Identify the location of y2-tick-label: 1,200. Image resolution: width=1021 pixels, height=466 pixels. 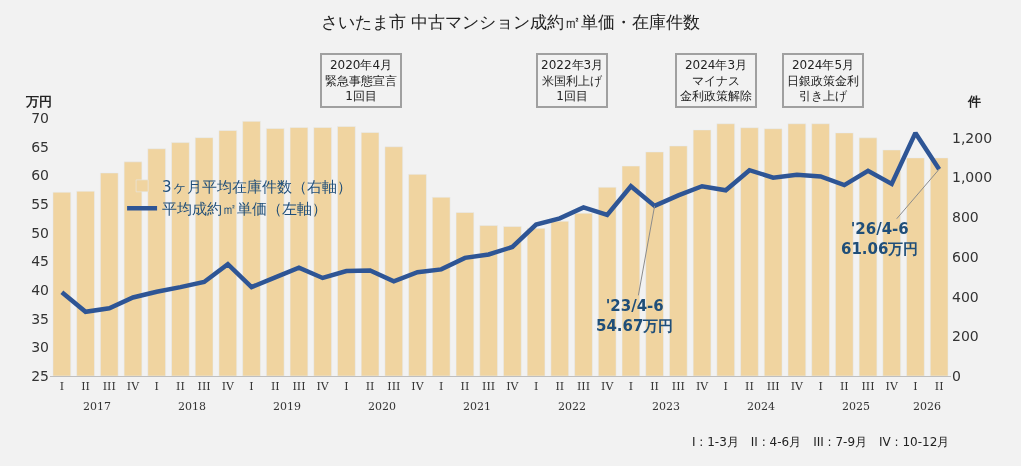
(972, 137).